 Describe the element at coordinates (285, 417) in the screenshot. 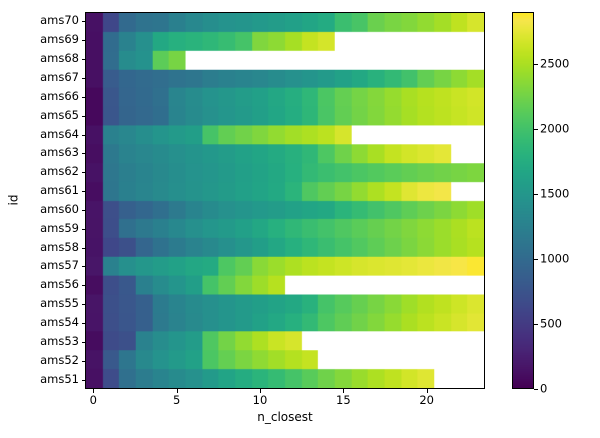

I see `x-axis-label: n_closest` at that location.